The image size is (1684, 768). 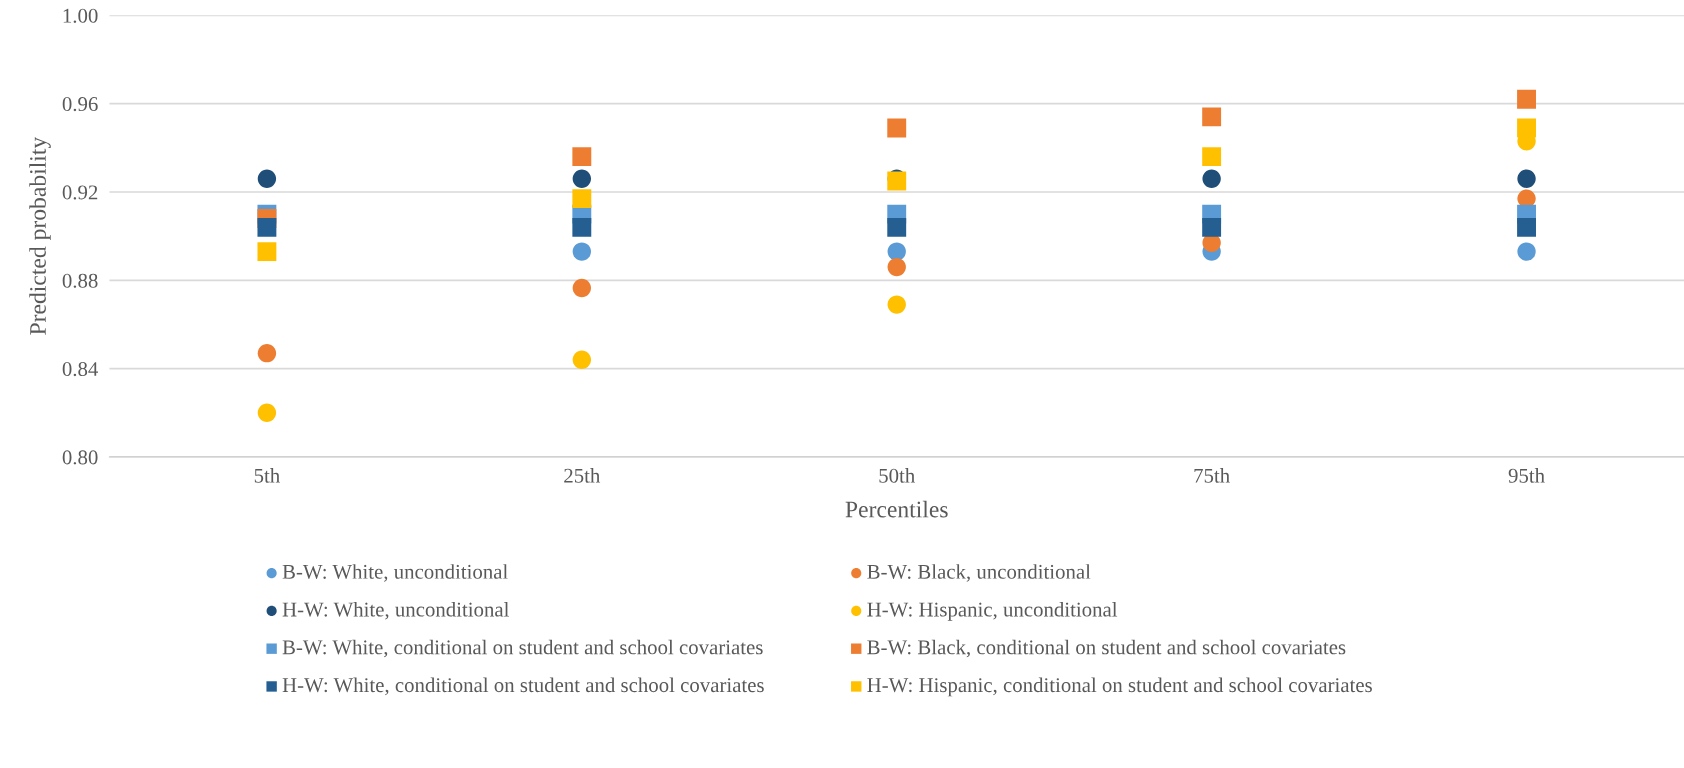 I want to click on y-tick-label: 1.00, so click(x=80, y=15).